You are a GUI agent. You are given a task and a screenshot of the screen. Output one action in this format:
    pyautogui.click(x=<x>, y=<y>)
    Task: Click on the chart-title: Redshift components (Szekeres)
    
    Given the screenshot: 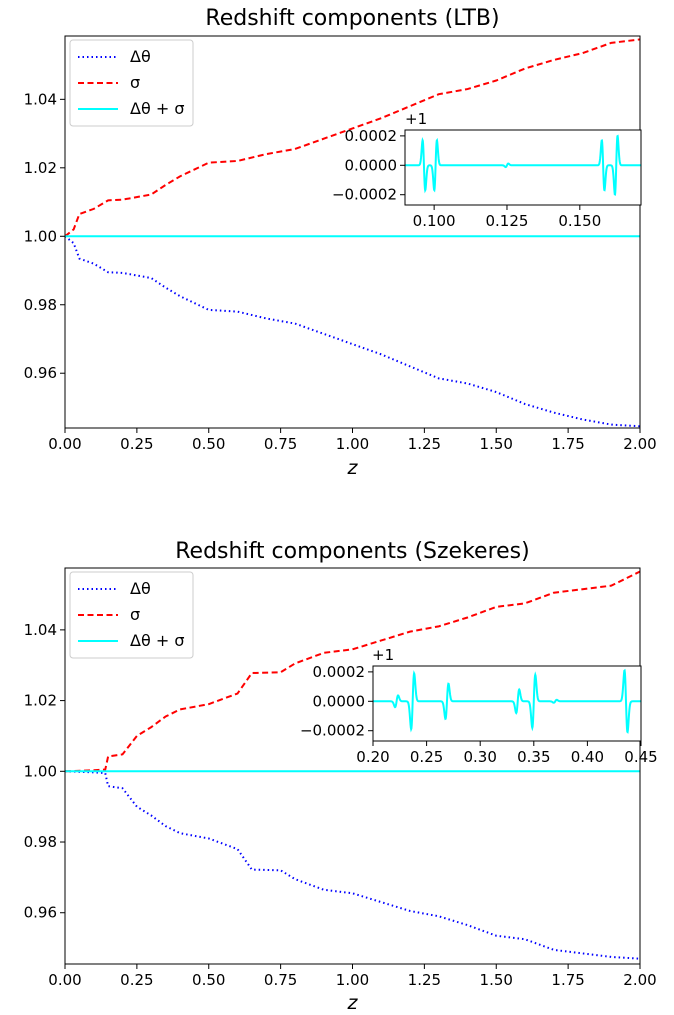 What is the action you would take?
    pyautogui.click(x=352, y=551)
    